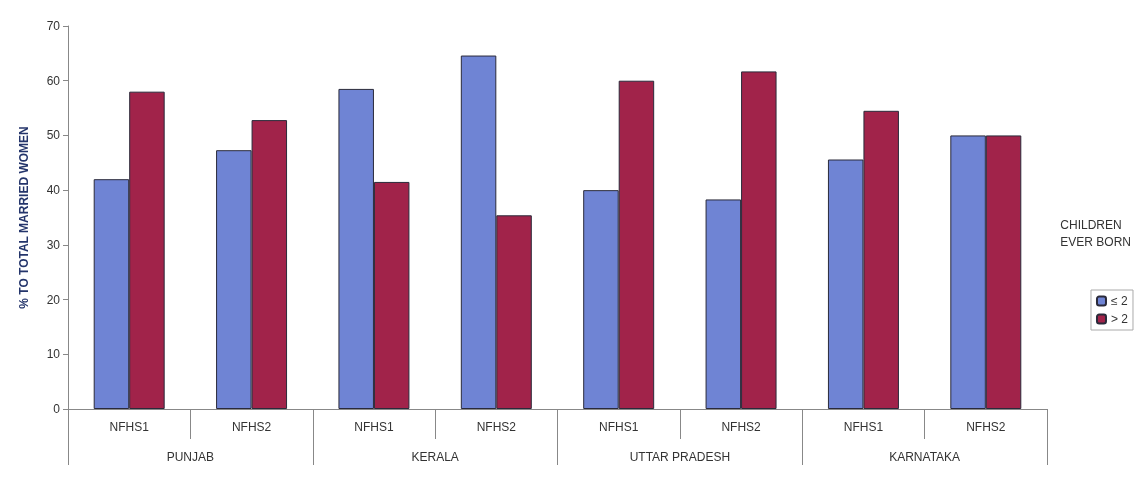 The height and width of the screenshot is (482, 1143). Describe the element at coordinates (1119, 301) in the screenshot. I see `legend-label: ≤ 2` at that location.